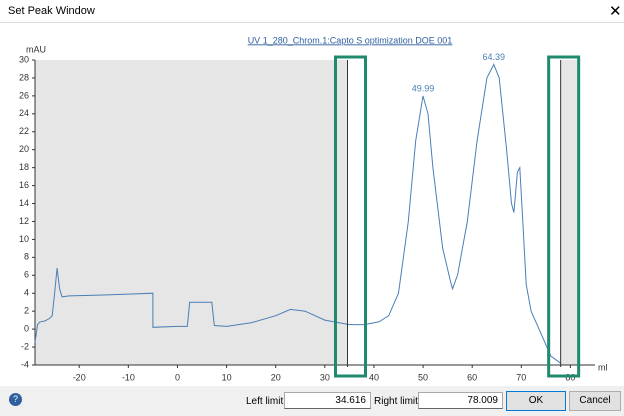 Image resolution: width=624 pixels, height=416 pixels. What do you see at coordinates (615, 11) in the screenshot?
I see `close-button: ✕` at bounding box center [615, 11].